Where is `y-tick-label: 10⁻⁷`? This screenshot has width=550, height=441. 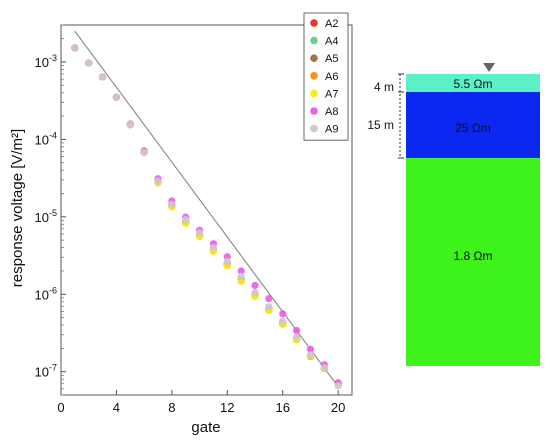
y-tick-label: 10⁻⁷ is located at coordinates (46, 371).